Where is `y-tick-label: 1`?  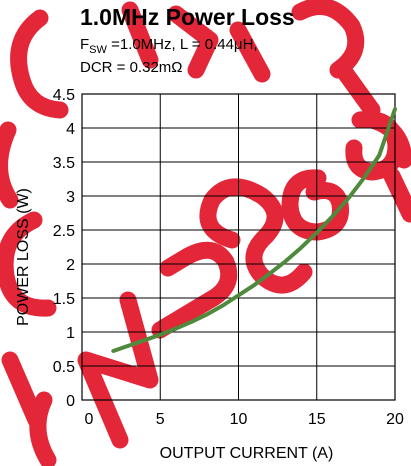 y-tick-label: 1 is located at coordinates (70, 333).